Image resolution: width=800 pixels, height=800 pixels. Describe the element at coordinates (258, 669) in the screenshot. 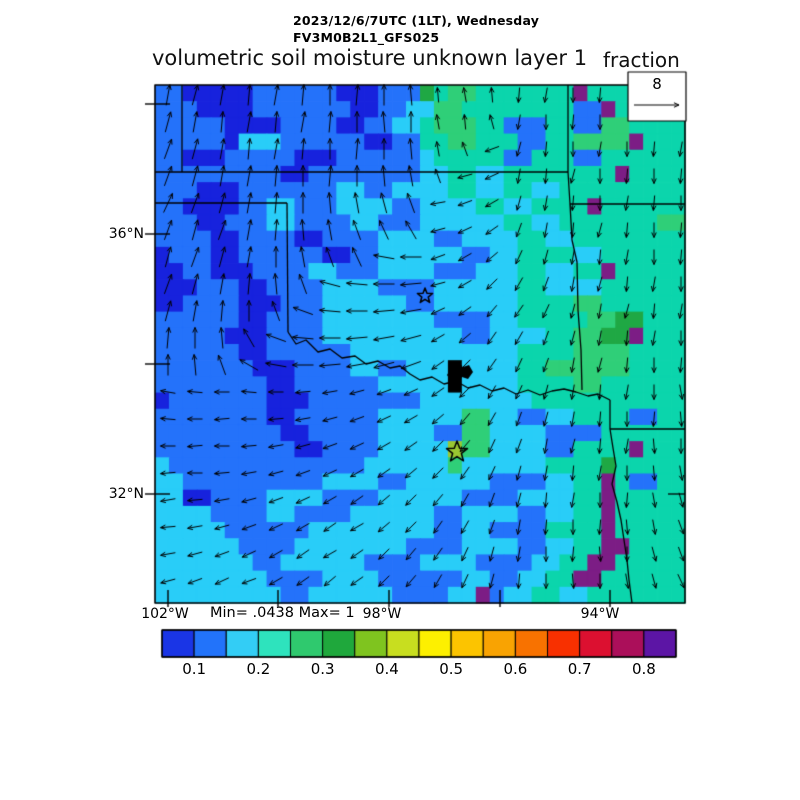

I see `colorbar-tick-label: 0.2` at that location.